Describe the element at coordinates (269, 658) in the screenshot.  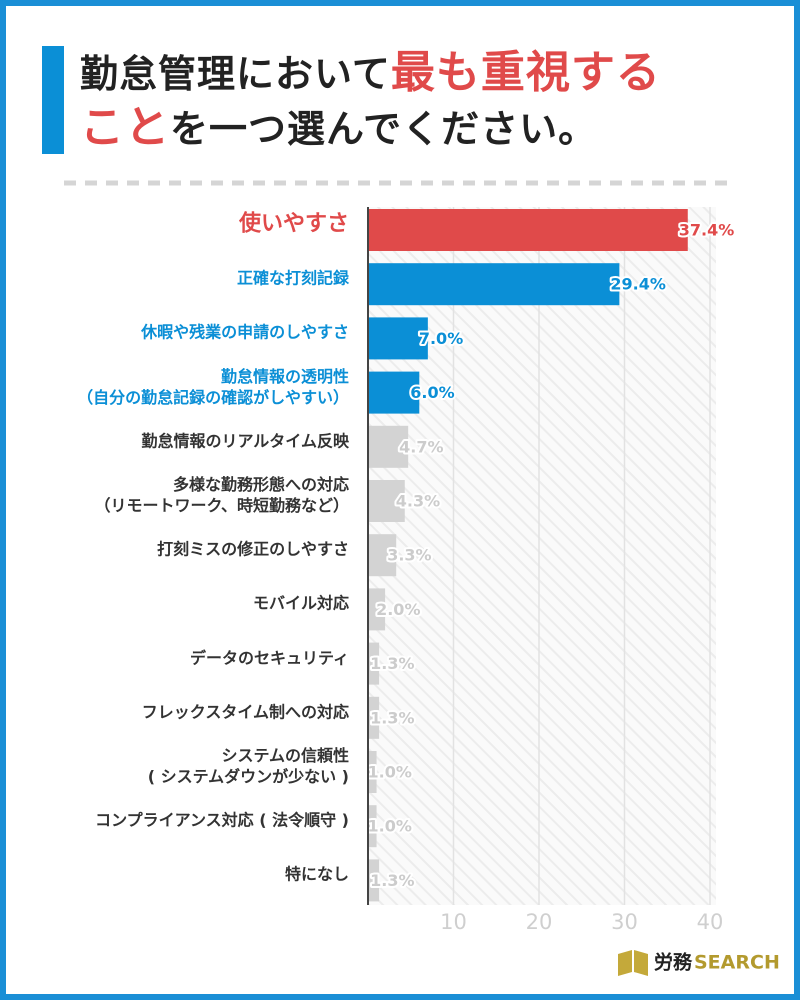
I see `category-label: データのセキュリティ` at that location.